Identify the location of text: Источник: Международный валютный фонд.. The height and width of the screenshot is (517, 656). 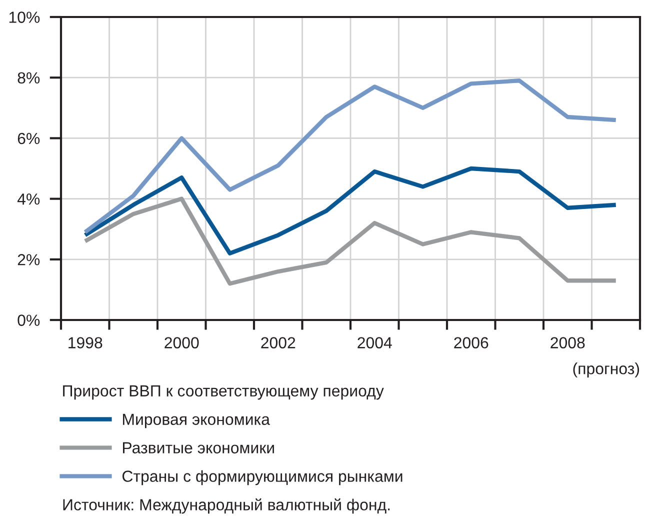
(226, 506).